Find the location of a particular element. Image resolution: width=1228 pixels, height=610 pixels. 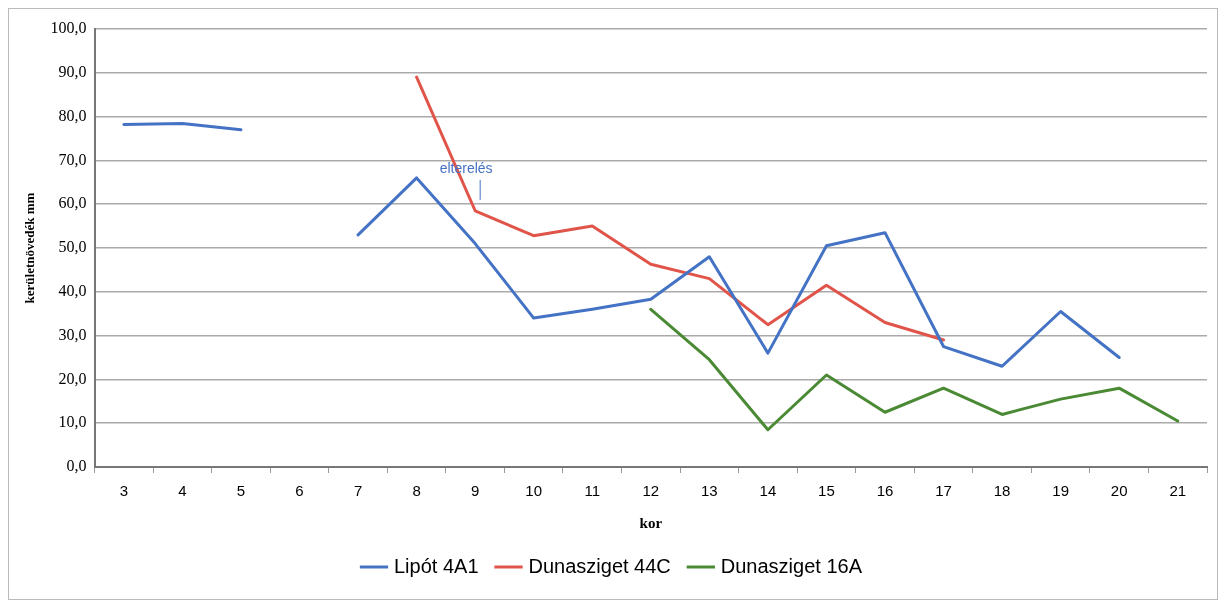

x-tick-label: 16 is located at coordinates (885, 491).